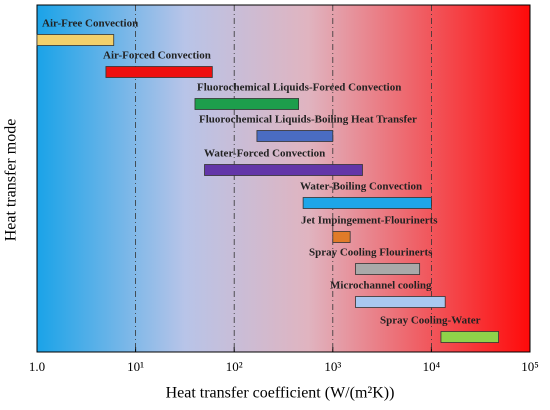 Image resolution: width=550 pixels, height=410 pixels. Describe the element at coordinates (37, 366) in the screenshot. I see `x-tick-label: 1.0` at that location.